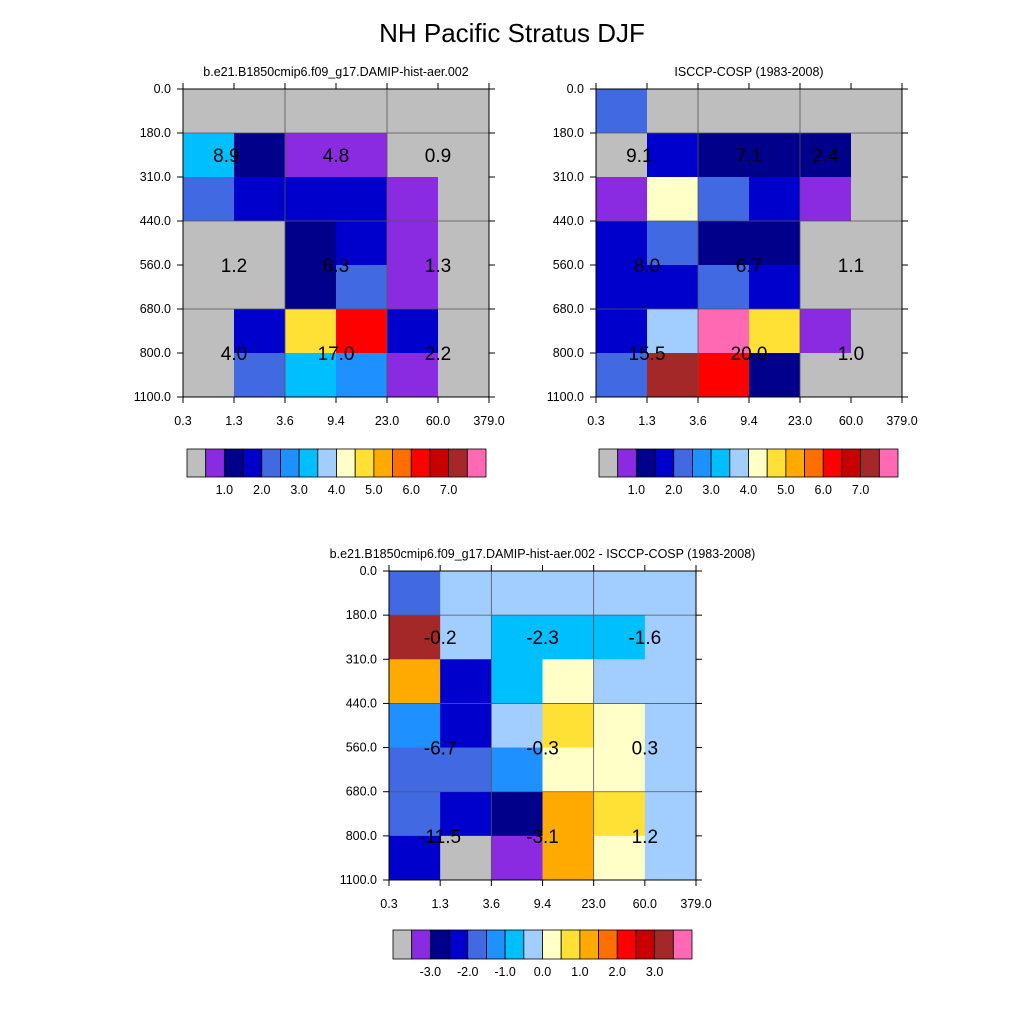 The width and height of the screenshot is (1024, 1024). What do you see at coordinates (438, 266) in the screenshot?
I see `cell-total-label: 1.3` at bounding box center [438, 266].